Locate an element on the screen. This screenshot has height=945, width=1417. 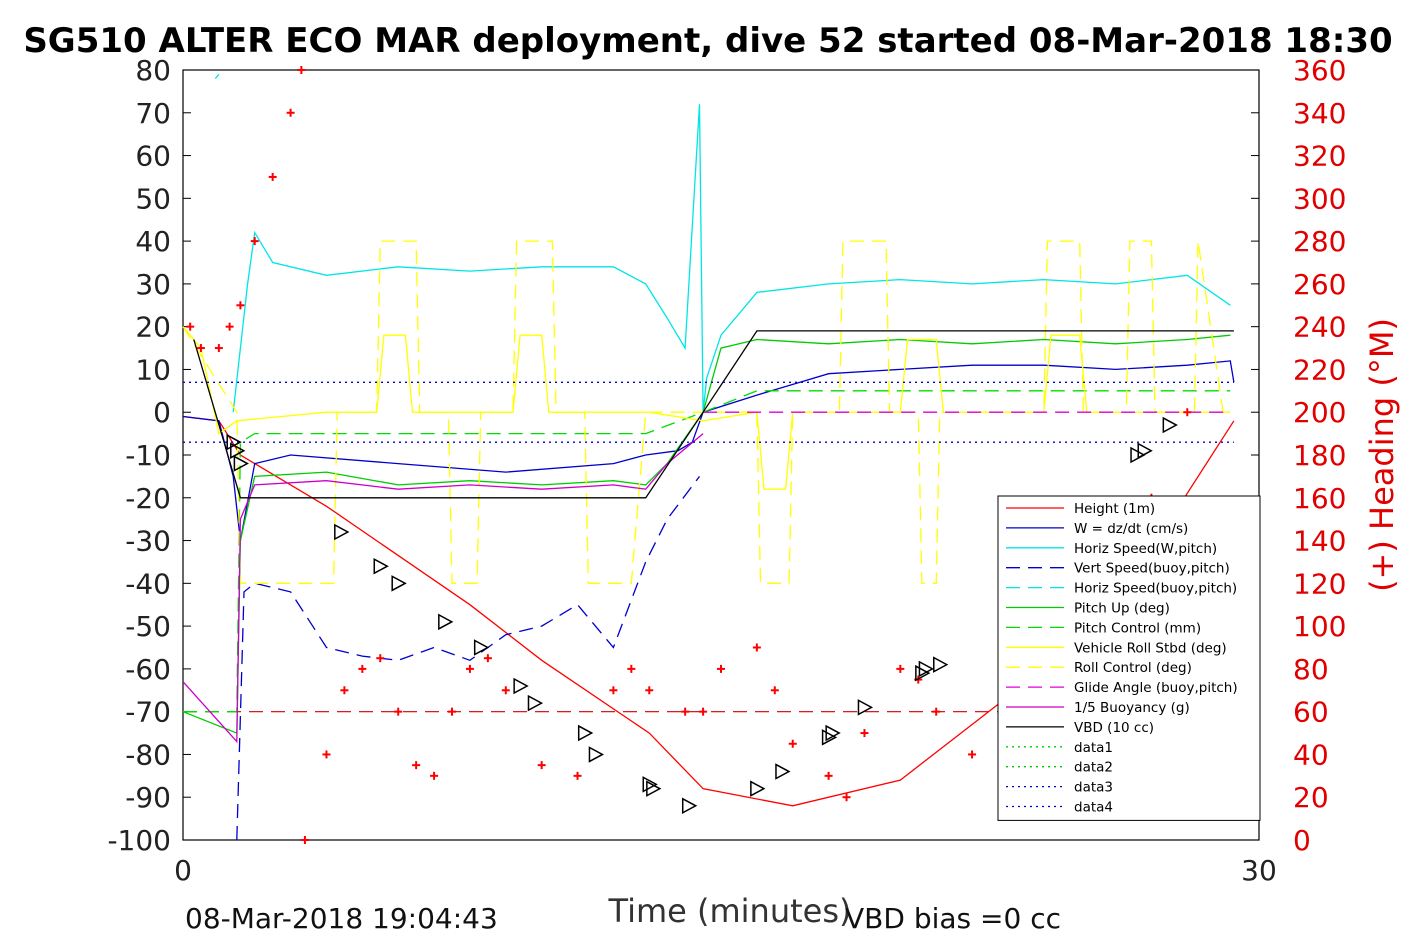
legend-entry: data4 is located at coordinates (1093, 808).